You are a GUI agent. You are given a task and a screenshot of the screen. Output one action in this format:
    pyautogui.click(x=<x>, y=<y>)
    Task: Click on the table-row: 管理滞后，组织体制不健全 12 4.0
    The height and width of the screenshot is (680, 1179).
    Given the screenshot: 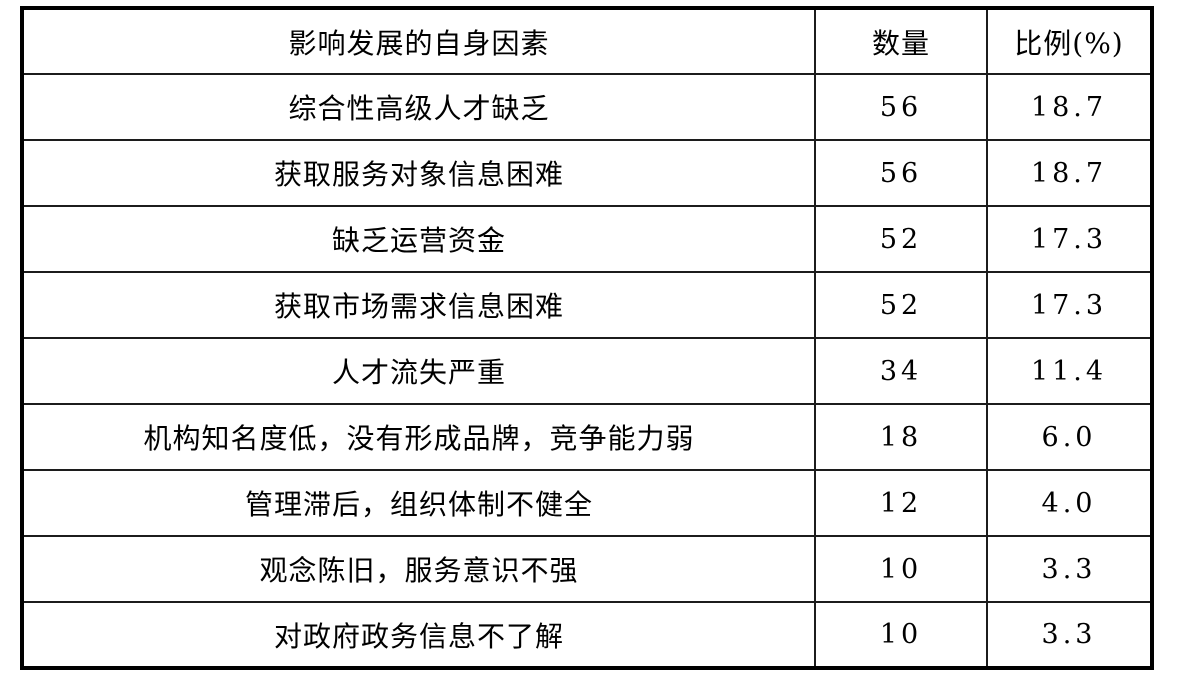 What is the action you would take?
    pyautogui.click(x=587, y=503)
    